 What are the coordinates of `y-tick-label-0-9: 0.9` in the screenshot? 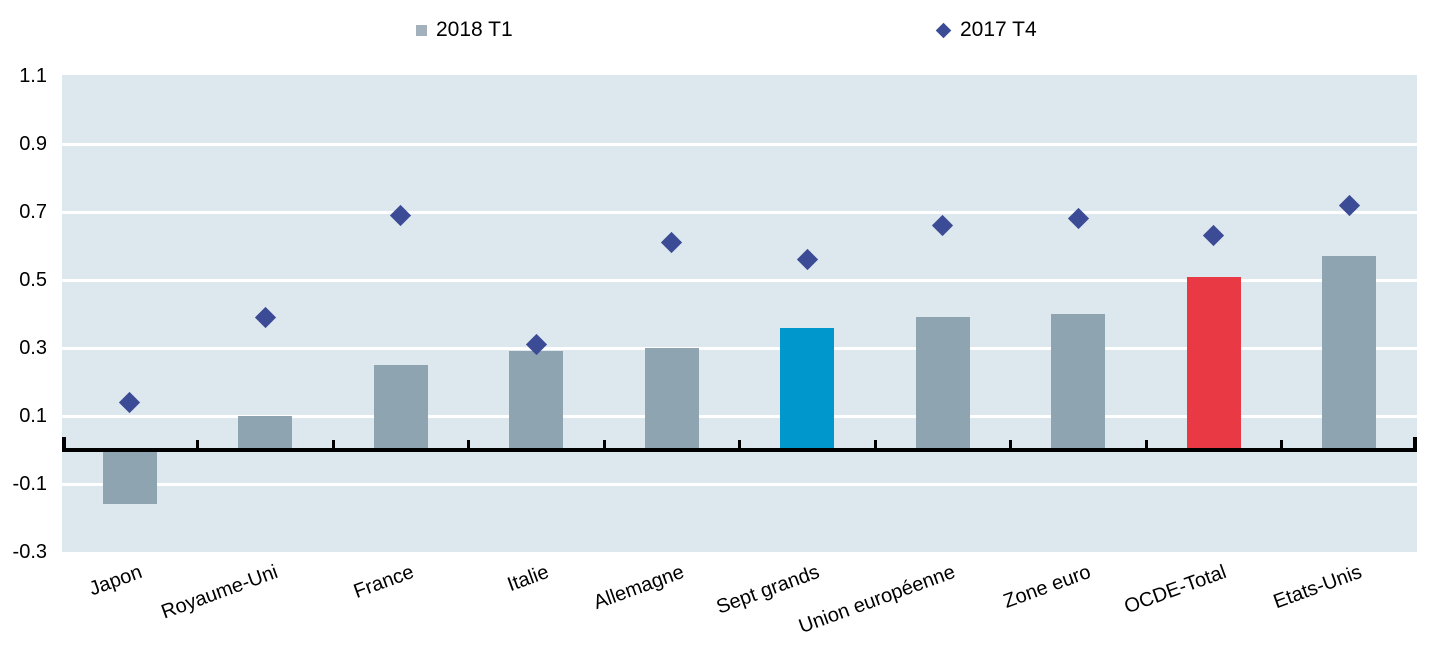 It's located at (33, 144).